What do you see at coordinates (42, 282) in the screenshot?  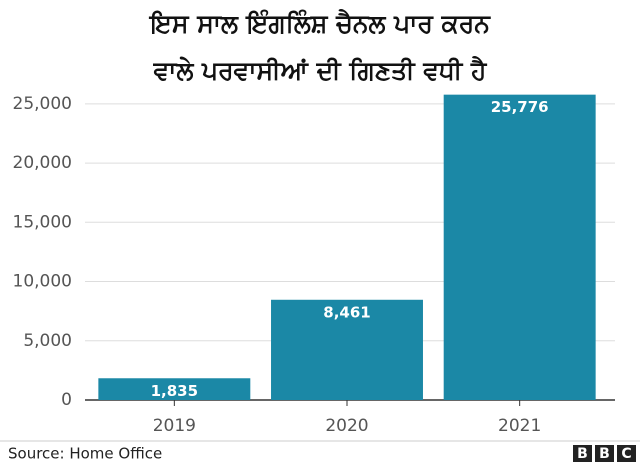 I see `y-tick-label: 10,000` at bounding box center [42, 282].